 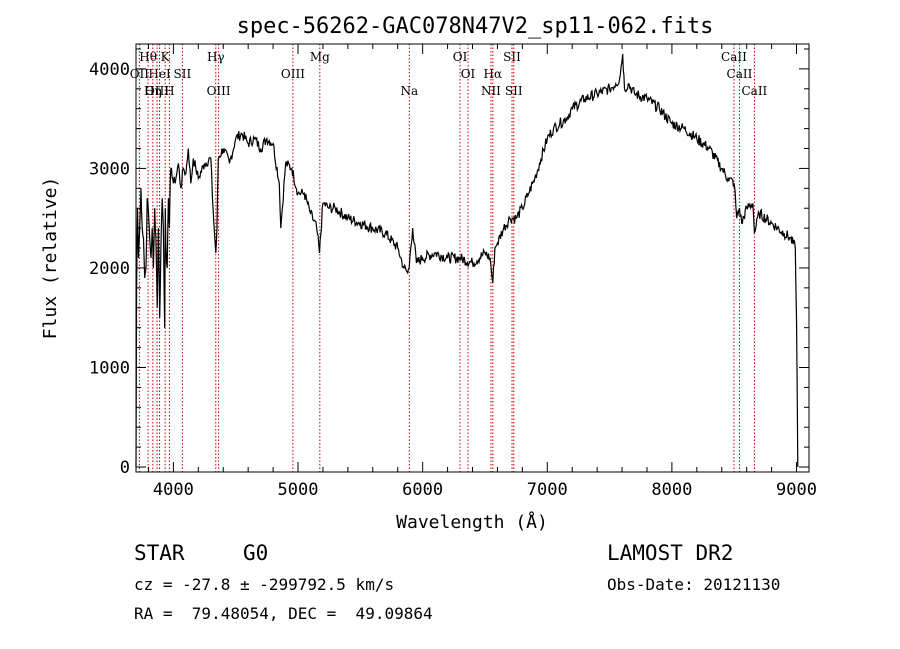 I want to click on line-label: Hθ, so click(x=148, y=57).